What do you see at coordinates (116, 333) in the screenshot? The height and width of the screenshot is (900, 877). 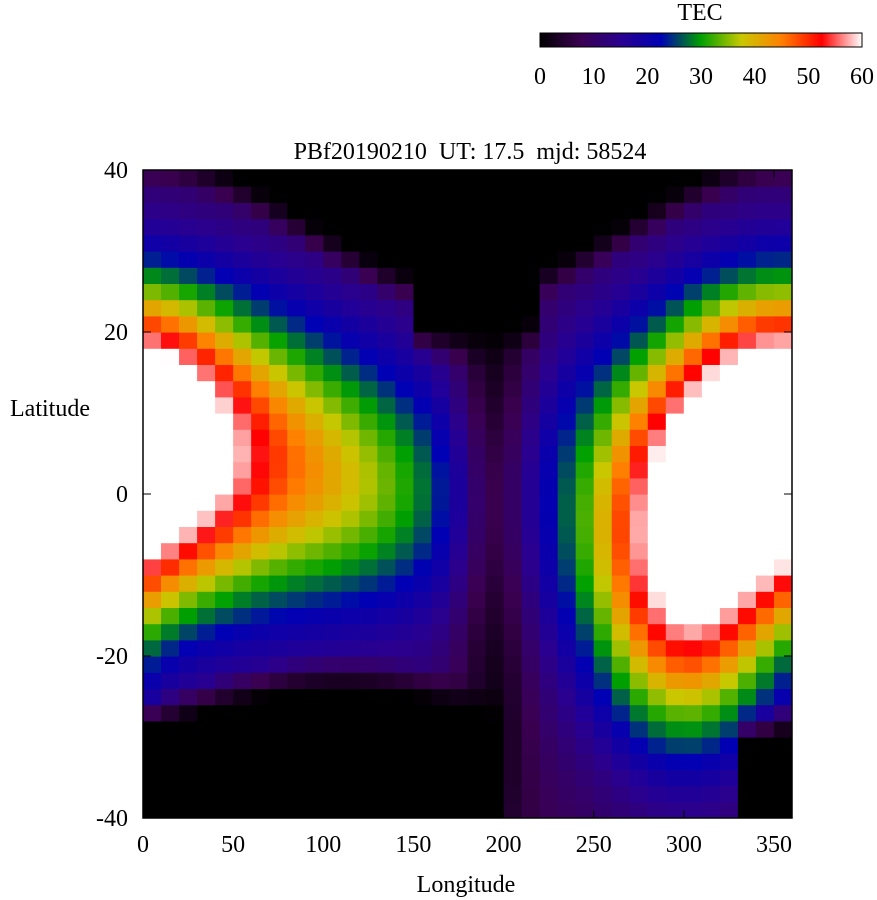 I see `y-tick-label: 20` at bounding box center [116, 333].